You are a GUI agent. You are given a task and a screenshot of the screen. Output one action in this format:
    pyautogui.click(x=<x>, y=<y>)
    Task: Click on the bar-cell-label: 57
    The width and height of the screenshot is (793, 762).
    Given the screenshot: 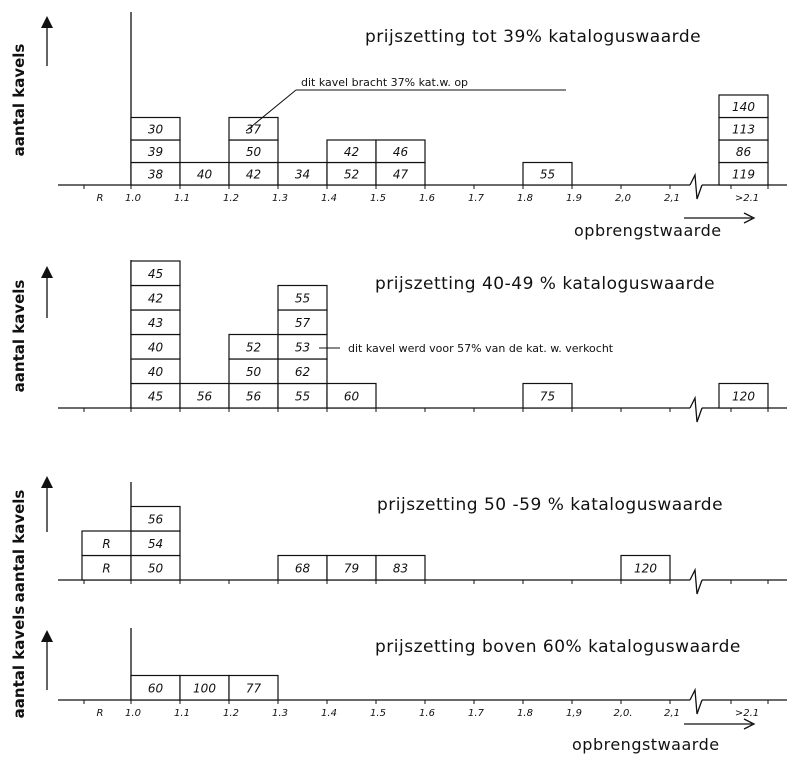 What is the action you would take?
    pyautogui.click(x=303, y=323)
    